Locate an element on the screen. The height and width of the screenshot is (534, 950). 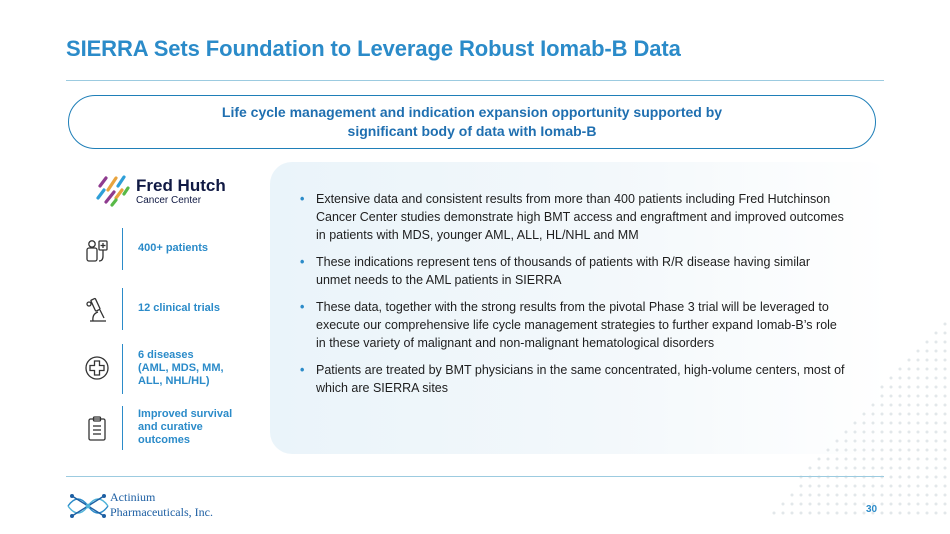
stat-outcomes: Improved survival and curative outcomes is located at coordinates (174, 428).